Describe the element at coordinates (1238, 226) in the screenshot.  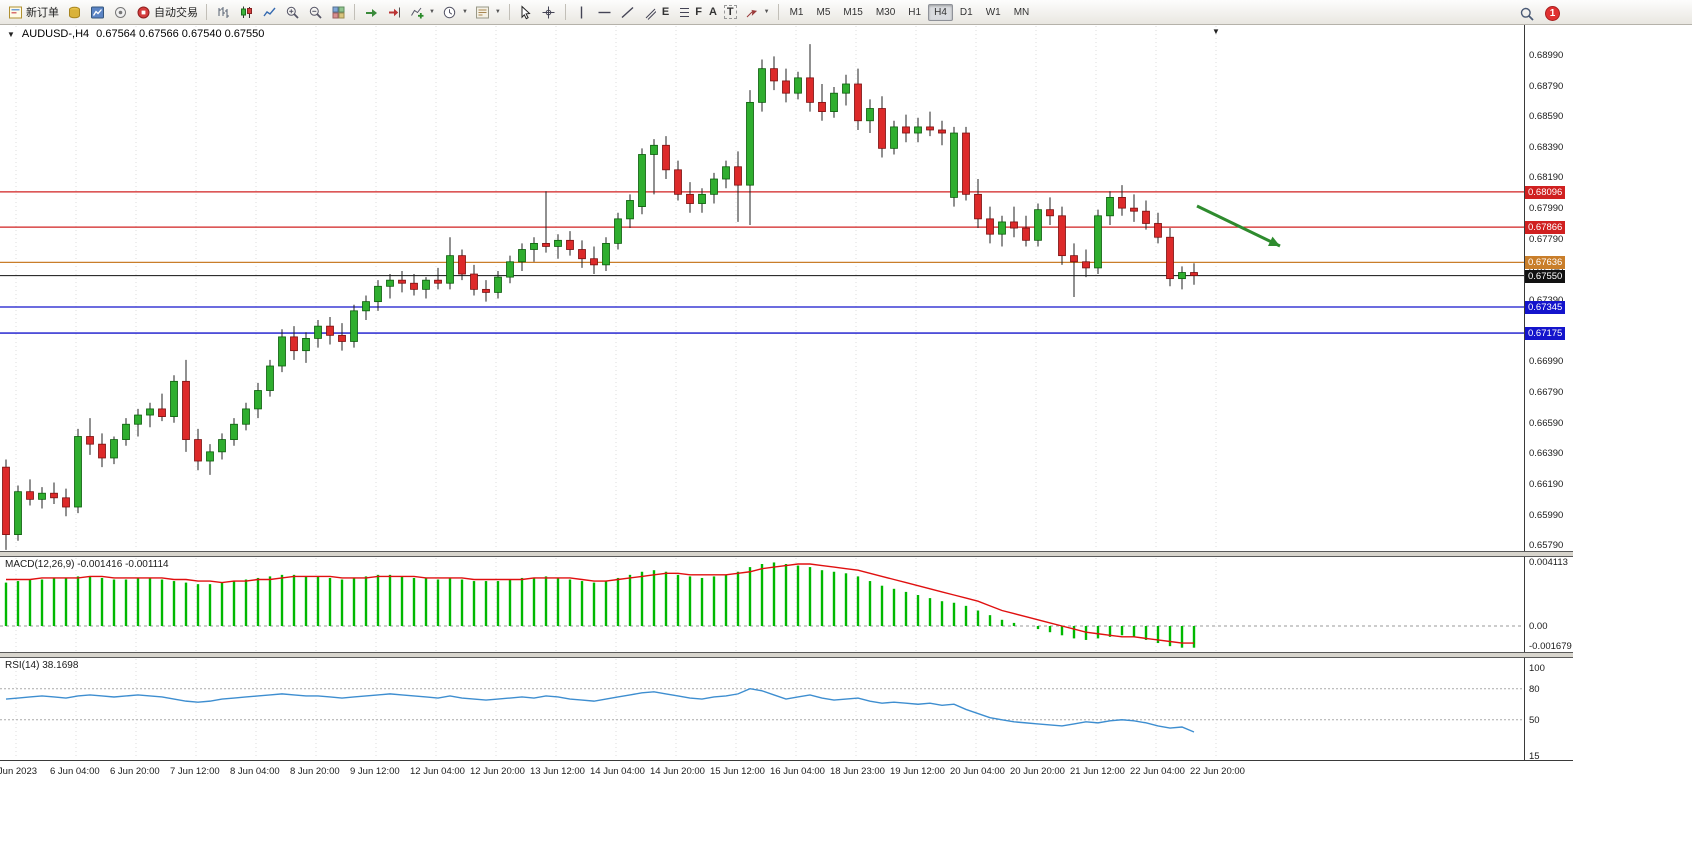
I see `trend-arrow` at that location.